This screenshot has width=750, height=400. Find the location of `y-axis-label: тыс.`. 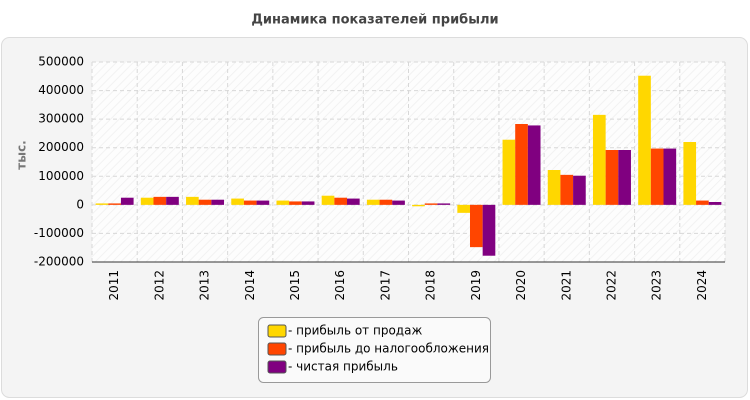

y-axis-label: тыс. is located at coordinates (22, 154).